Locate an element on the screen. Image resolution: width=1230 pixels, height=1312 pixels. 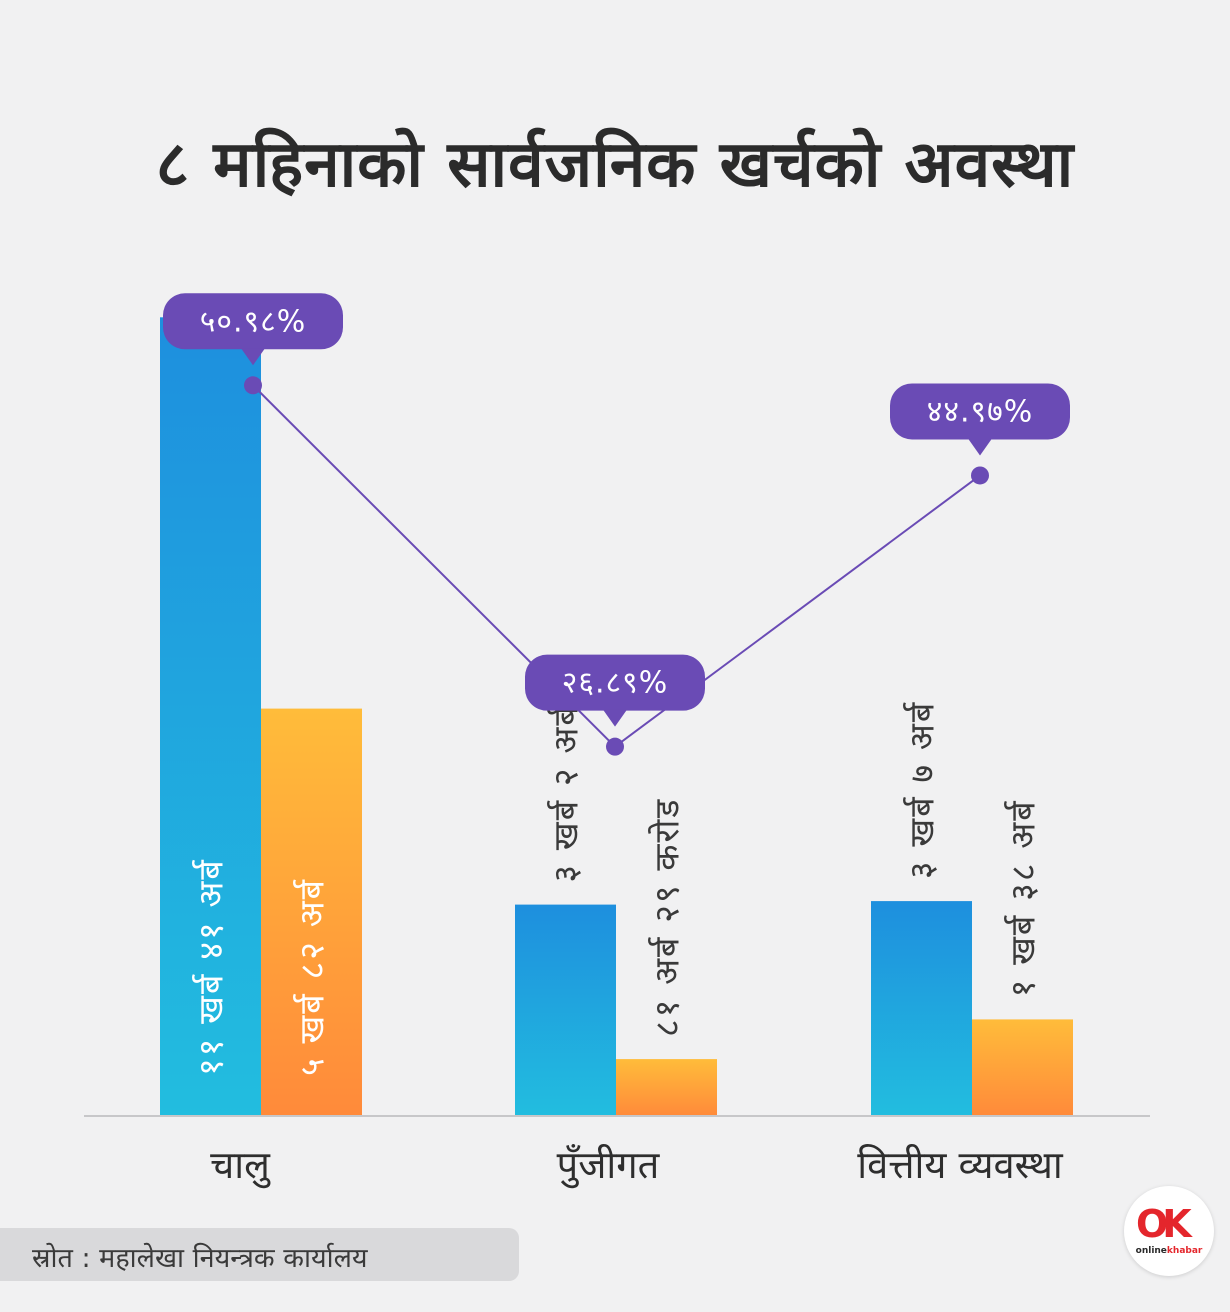
bar-value-label-series2-2: १ खर्ब ३८ अर्ब is located at coordinates (1024, 898).